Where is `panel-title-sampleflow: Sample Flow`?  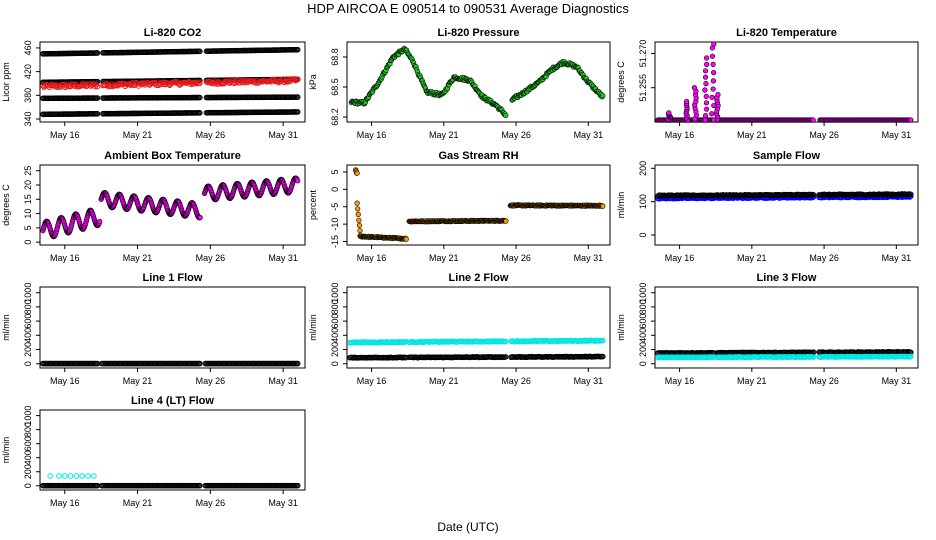 panel-title-sampleflow: Sample Flow is located at coordinates (787, 156).